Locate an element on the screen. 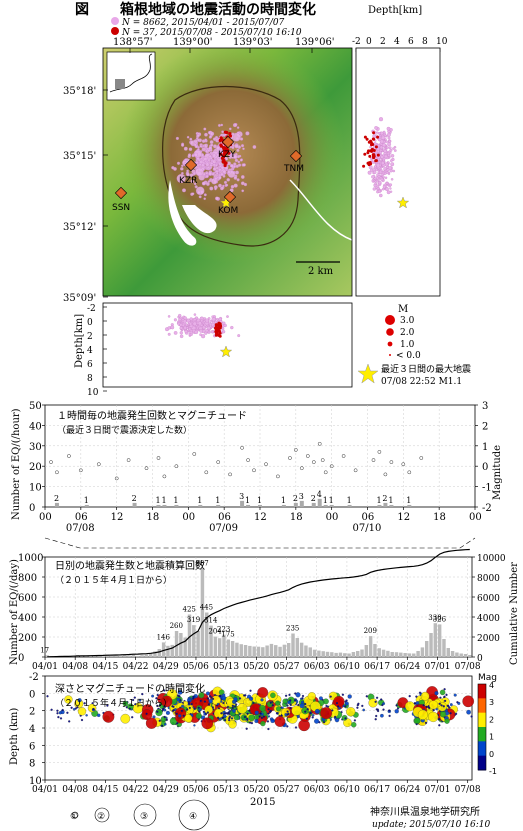 The image size is (523, 831). size-legend-label-3: ③ is located at coordinates (144, 817).